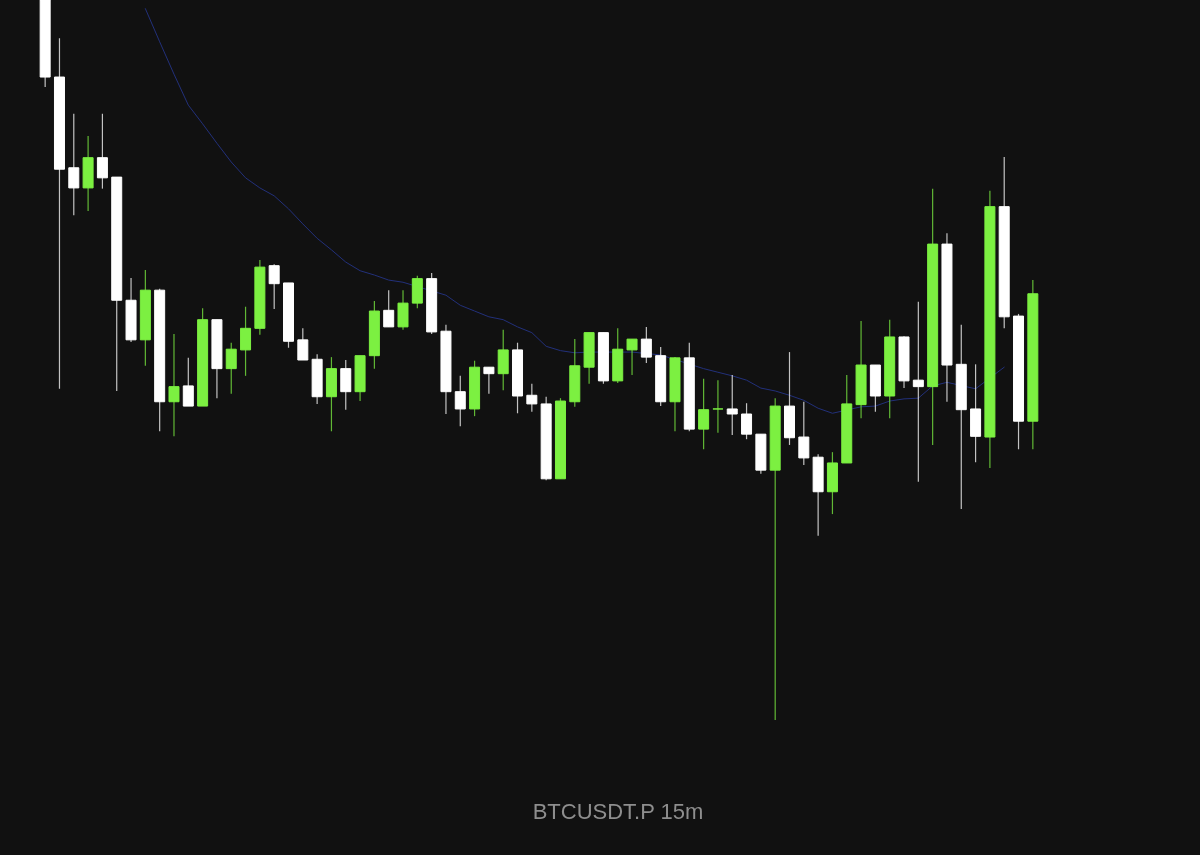 The height and width of the screenshot is (855, 1200). What do you see at coordinates (618, 811) in the screenshot?
I see `text: BTCUSDT.P 15m` at bounding box center [618, 811].